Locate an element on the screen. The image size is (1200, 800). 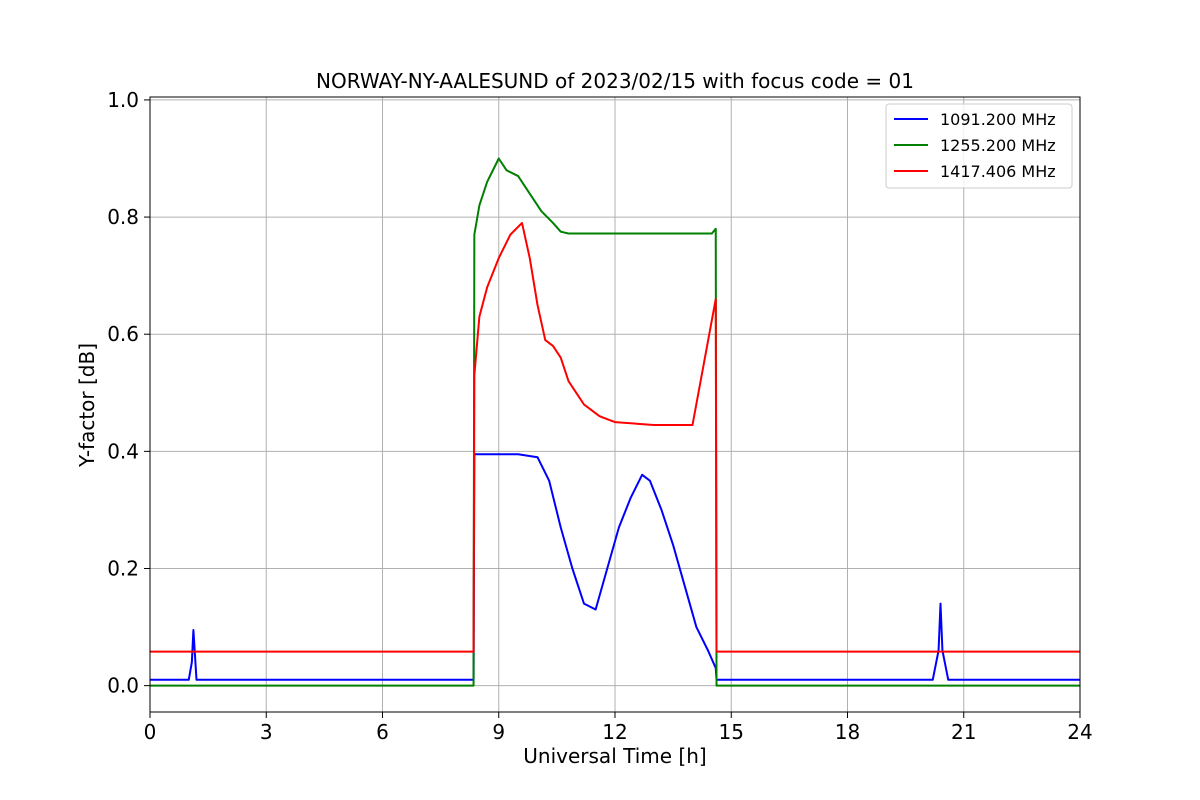
y-tick-label: 1.0 is located at coordinates (123, 100).